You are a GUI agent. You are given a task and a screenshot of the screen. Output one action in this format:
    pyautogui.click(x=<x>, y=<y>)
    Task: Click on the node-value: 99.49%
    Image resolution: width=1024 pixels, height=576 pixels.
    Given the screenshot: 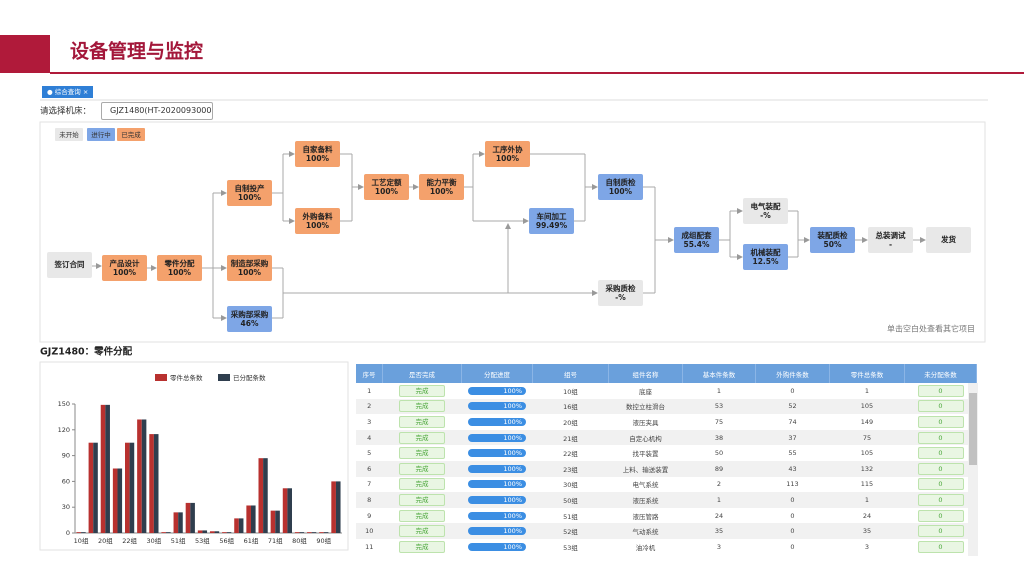 What is the action you would take?
    pyautogui.click(x=552, y=225)
    